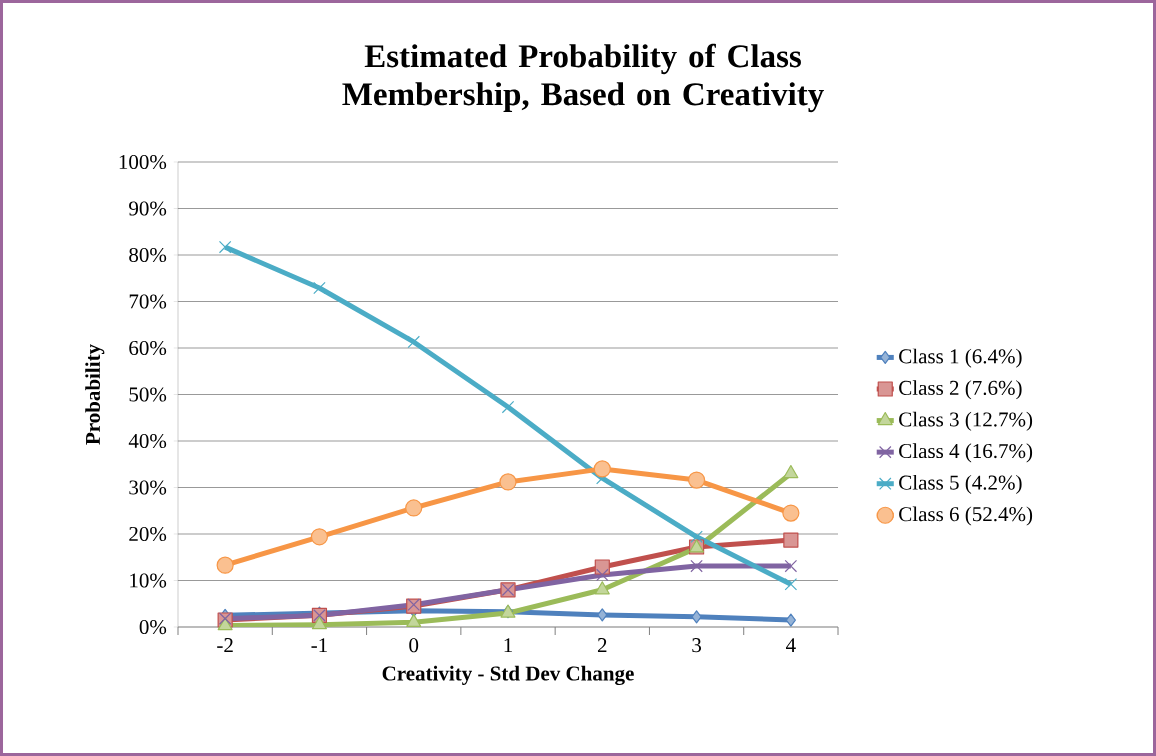 The height and width of the screenshot is (756, 1156). Describe the element at coordinates (95, 394) in the screenshot. I see `y-axis-title: Probability` at that location.